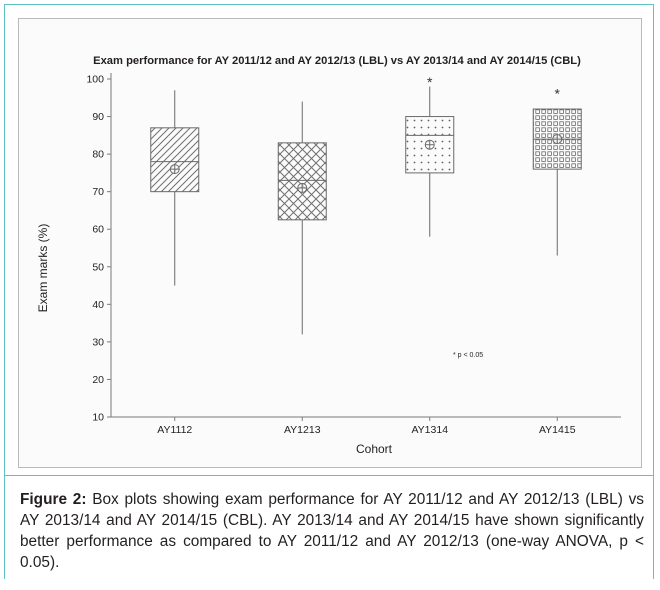  Describe the element at coordinates (374, 449) in the screenshot. I see `x-axis-label: Cohort` at that location.